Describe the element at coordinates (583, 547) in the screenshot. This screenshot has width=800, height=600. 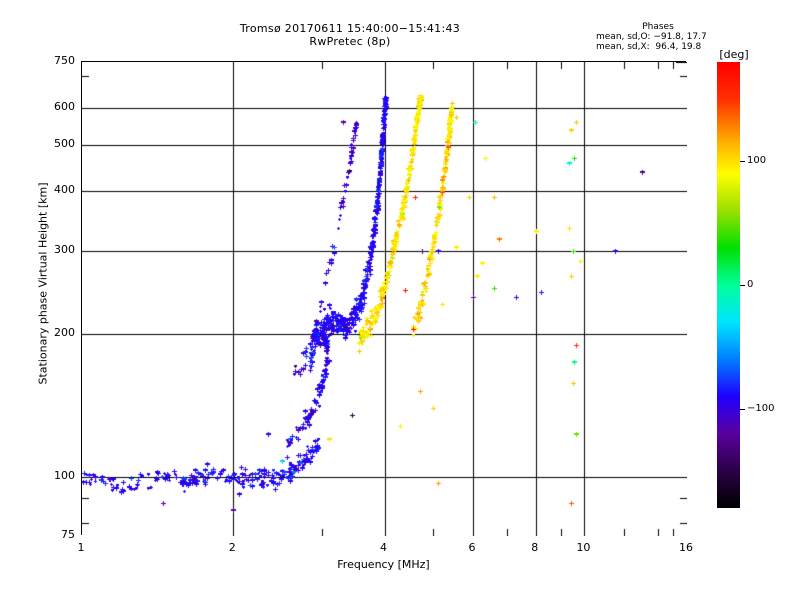
I see `x-tick-label-10: 10` at that location.